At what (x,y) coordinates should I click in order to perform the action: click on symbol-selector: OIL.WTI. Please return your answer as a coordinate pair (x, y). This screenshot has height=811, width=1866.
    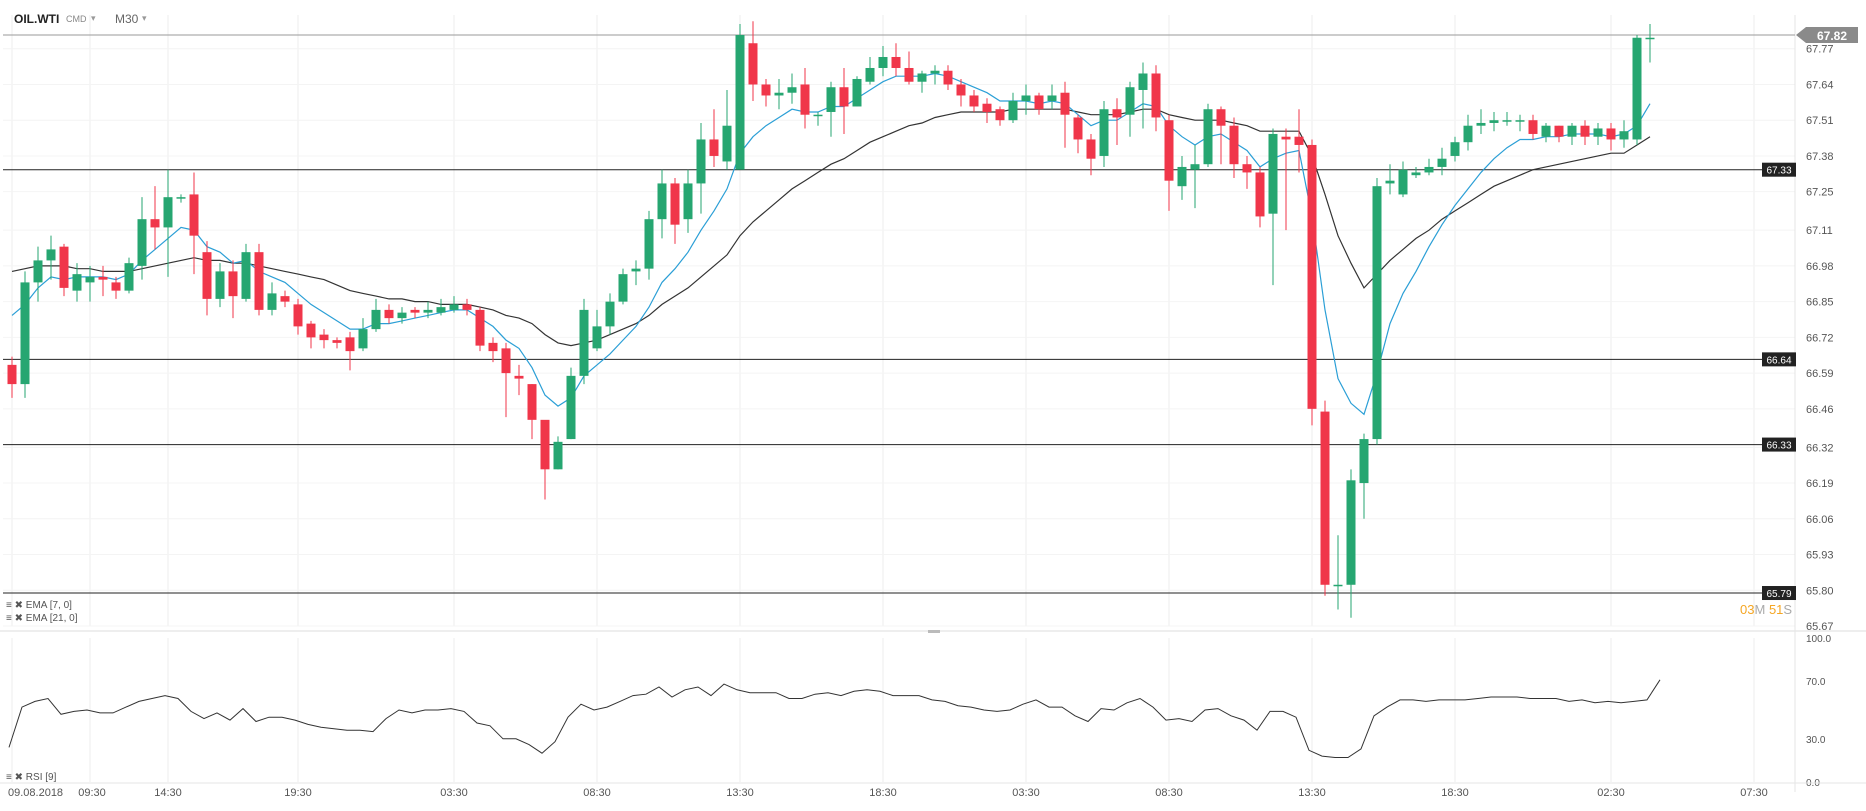
    Looking at the image, I should click on (37, 19).